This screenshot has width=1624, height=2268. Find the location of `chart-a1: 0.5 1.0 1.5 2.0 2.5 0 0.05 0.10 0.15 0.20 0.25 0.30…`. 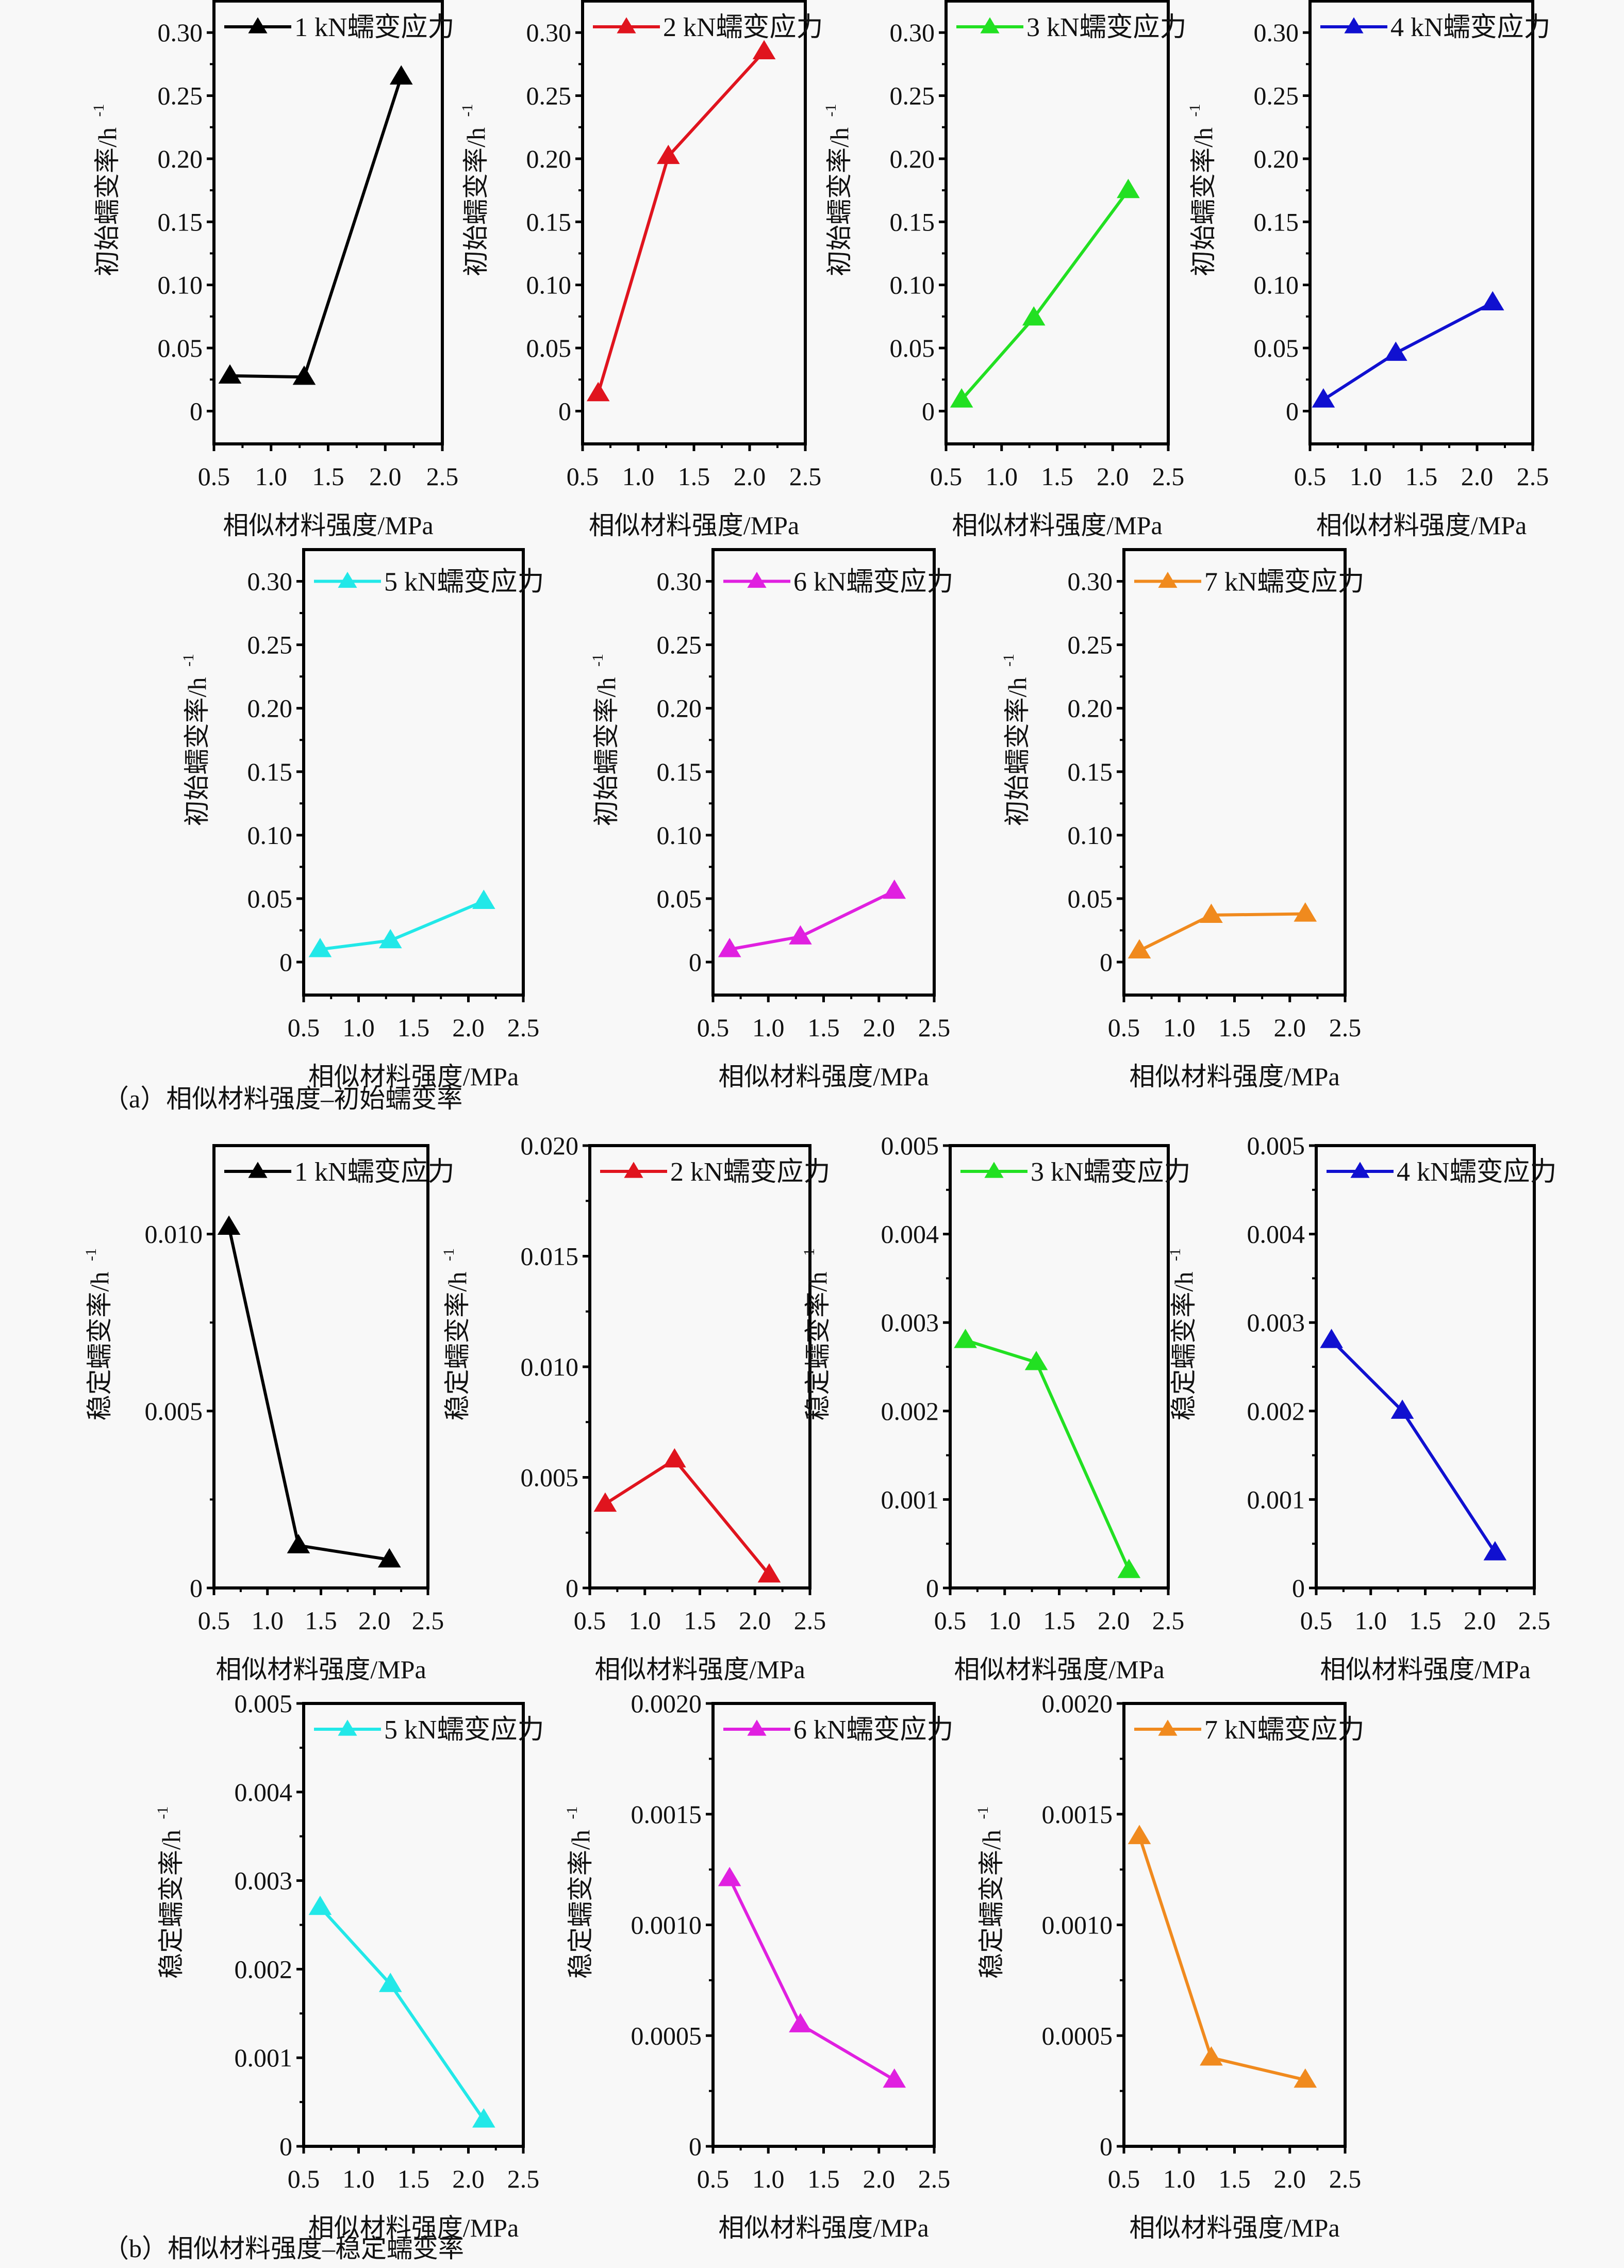

chart-a1: 0.5 1.0 1.5 2.0 2.5 0 0.05 0.10 0.15 0.20 0.25 0.30… is located at coordinates (274, 270).